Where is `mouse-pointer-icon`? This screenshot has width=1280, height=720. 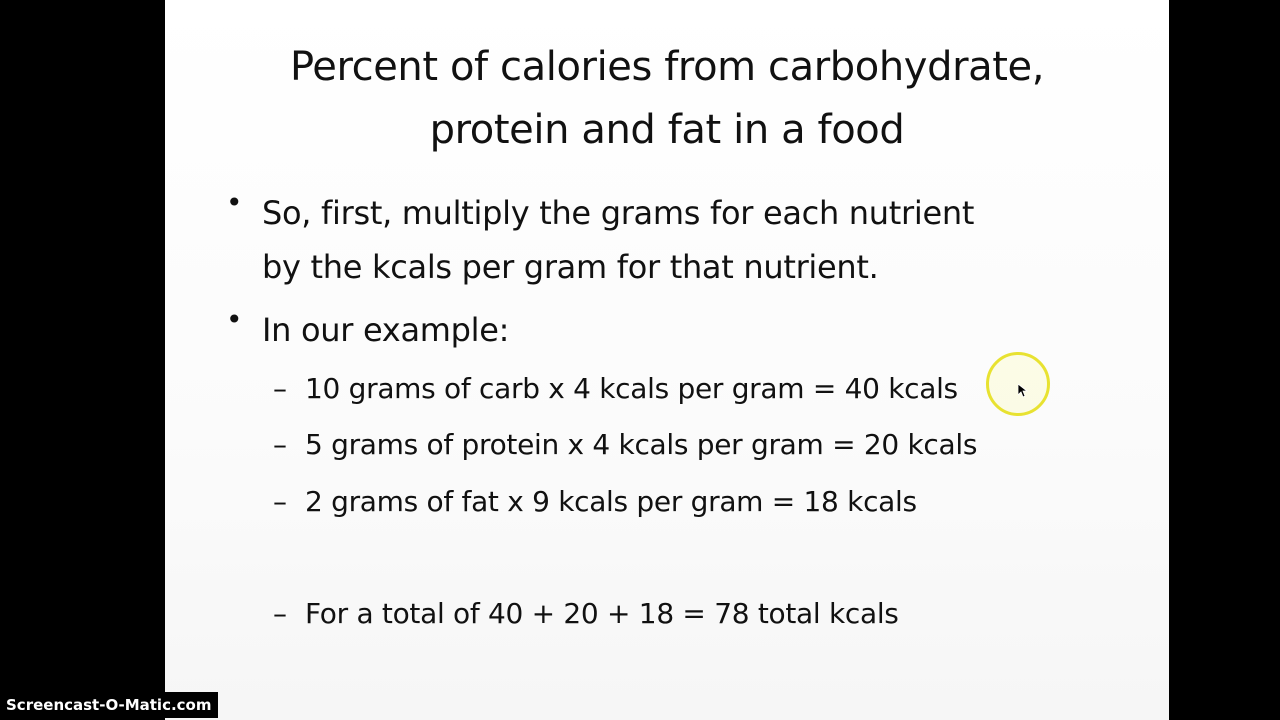 mouse-pointer-icon is located at coordinates (1023, 391).